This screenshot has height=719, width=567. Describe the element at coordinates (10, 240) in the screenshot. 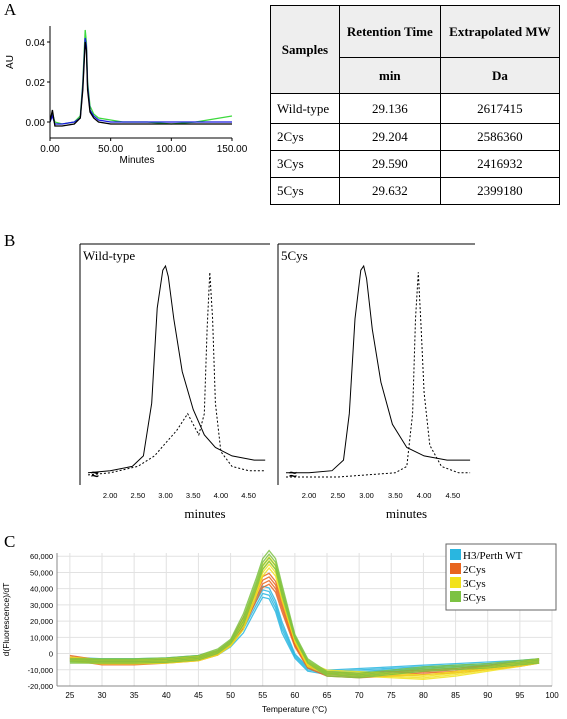

I see `panel-label-b: B` at that location.